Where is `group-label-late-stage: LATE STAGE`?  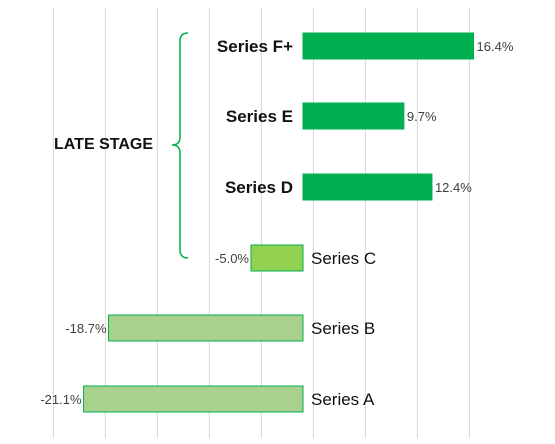
group-label-late-stage: LATE STAGE is located at coordinates (103, 144).